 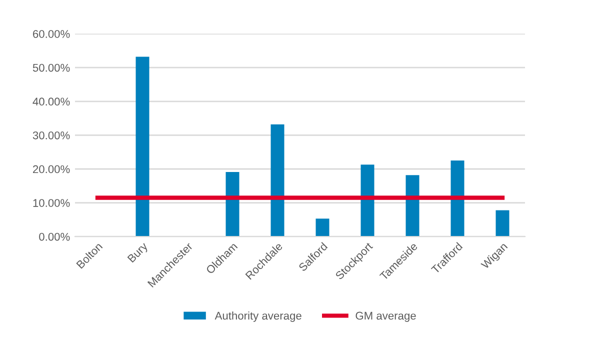 What do you see at coordinates (386, 317) in the screenshot?
I see `legend-label: GM average` at bounding box center [386, 317].